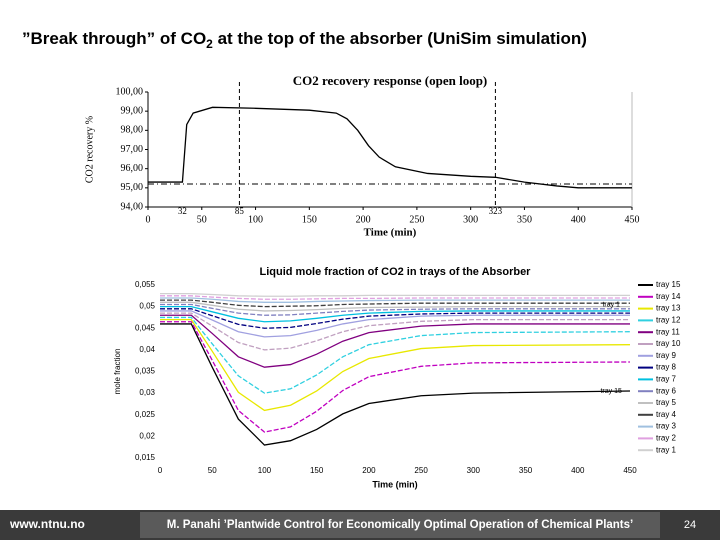 Image resolution: width=720 pixels, height=540 pixels. Describe the element at coordinates (240, 211) in the screenshot. I see `marker-label: 85` at that location.